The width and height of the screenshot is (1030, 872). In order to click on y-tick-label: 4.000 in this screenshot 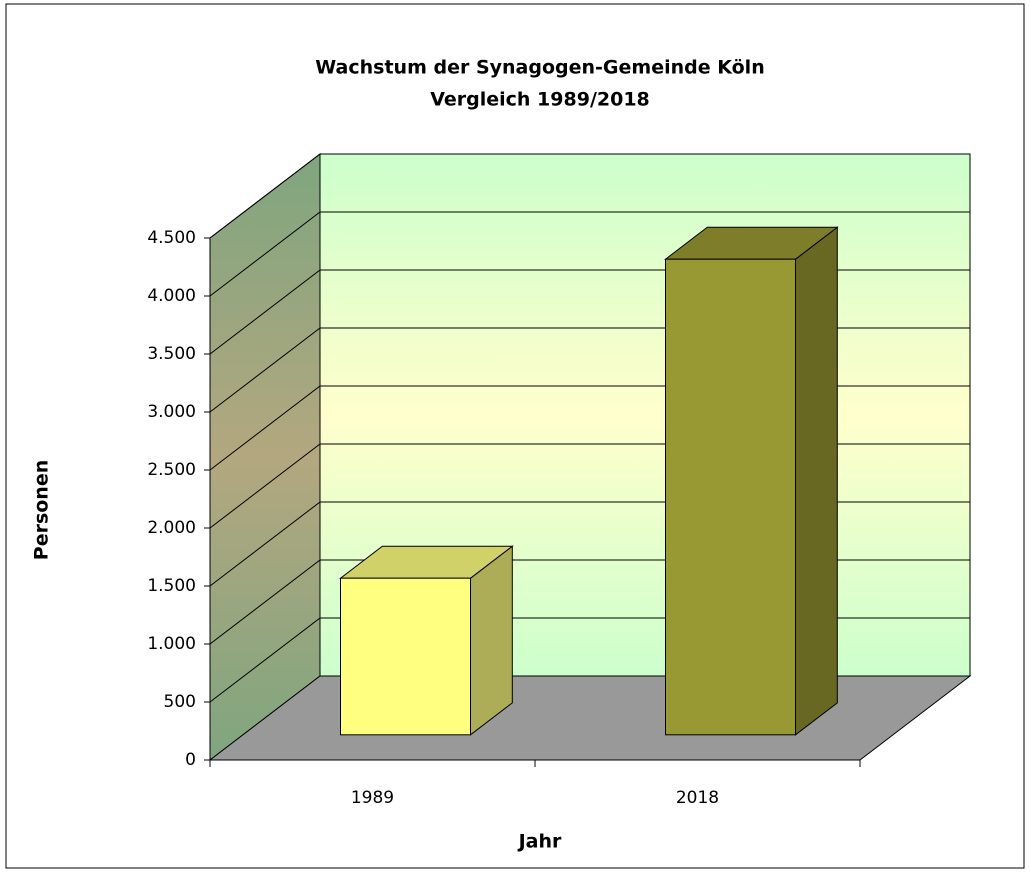, I will do `click(171, 296)`.